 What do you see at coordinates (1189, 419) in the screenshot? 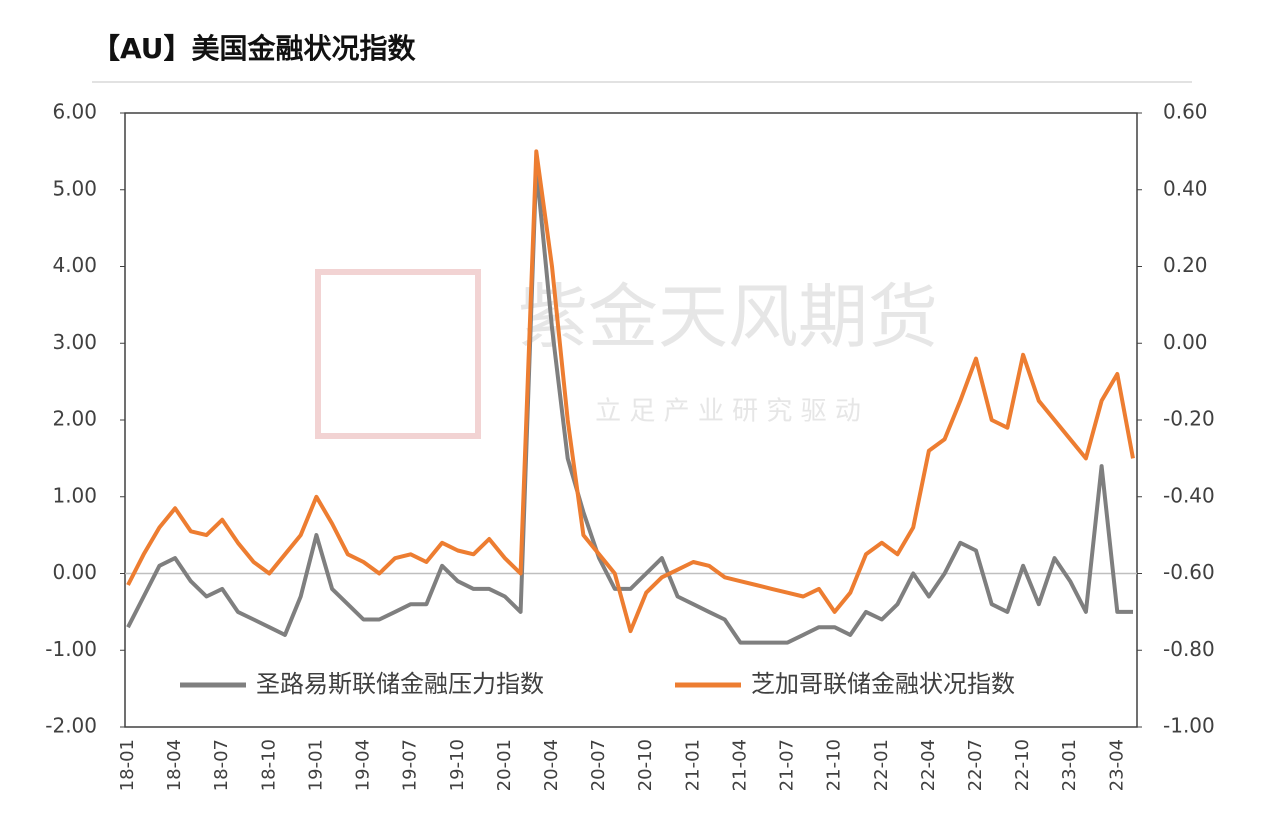
I see `y2-tick-label: -0.20` at bounding box center [1189, 419].